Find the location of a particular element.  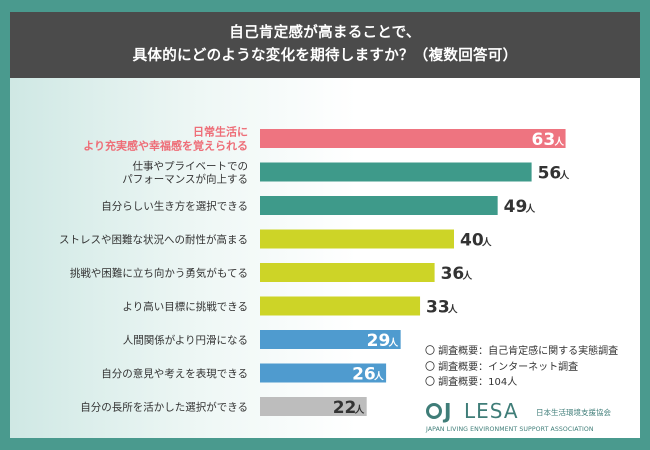

note-line: 〇 調査概要：104人 is located at coordinates (471, 382).